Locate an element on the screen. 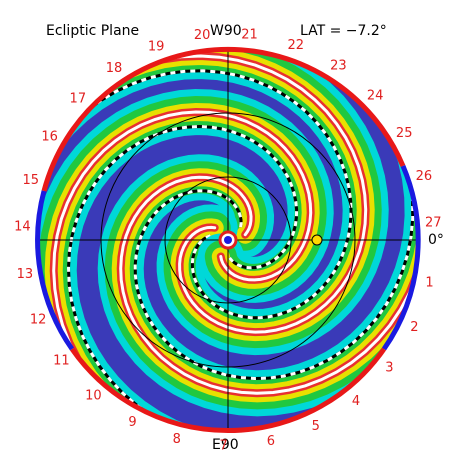 The width and height of the screenshot is (456, 461). rim-label: 21 is located at coordinates (249, 35).